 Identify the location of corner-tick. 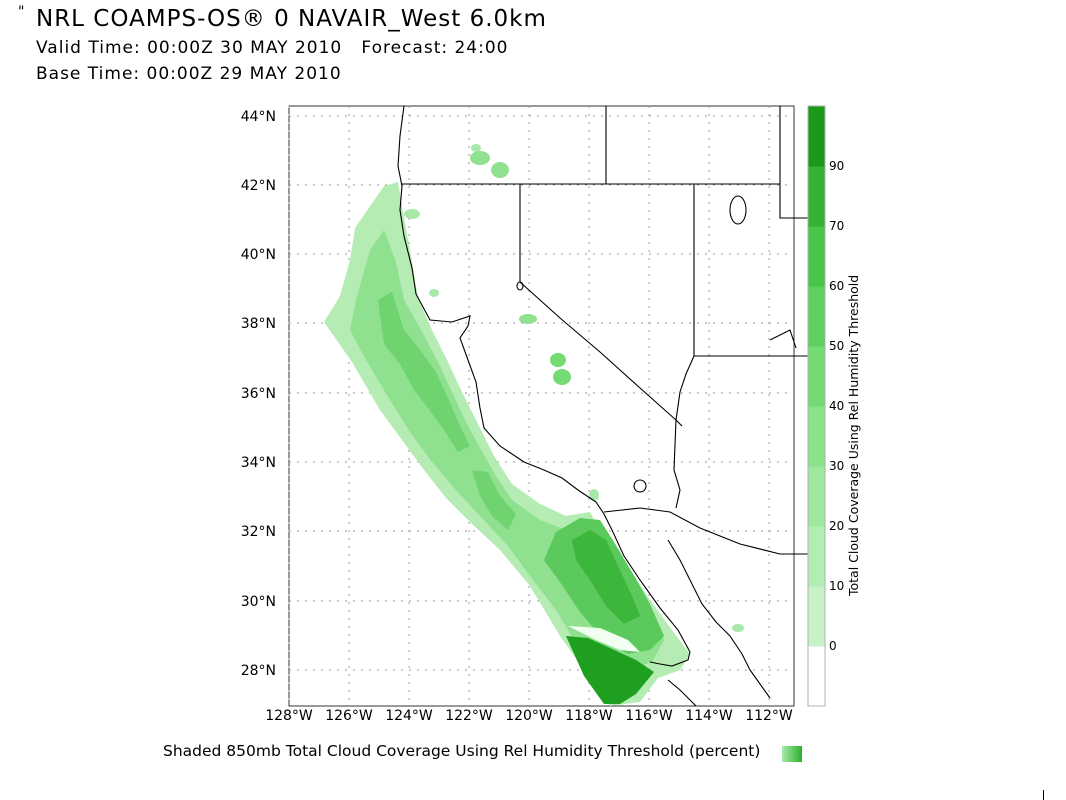
(1043, 795).